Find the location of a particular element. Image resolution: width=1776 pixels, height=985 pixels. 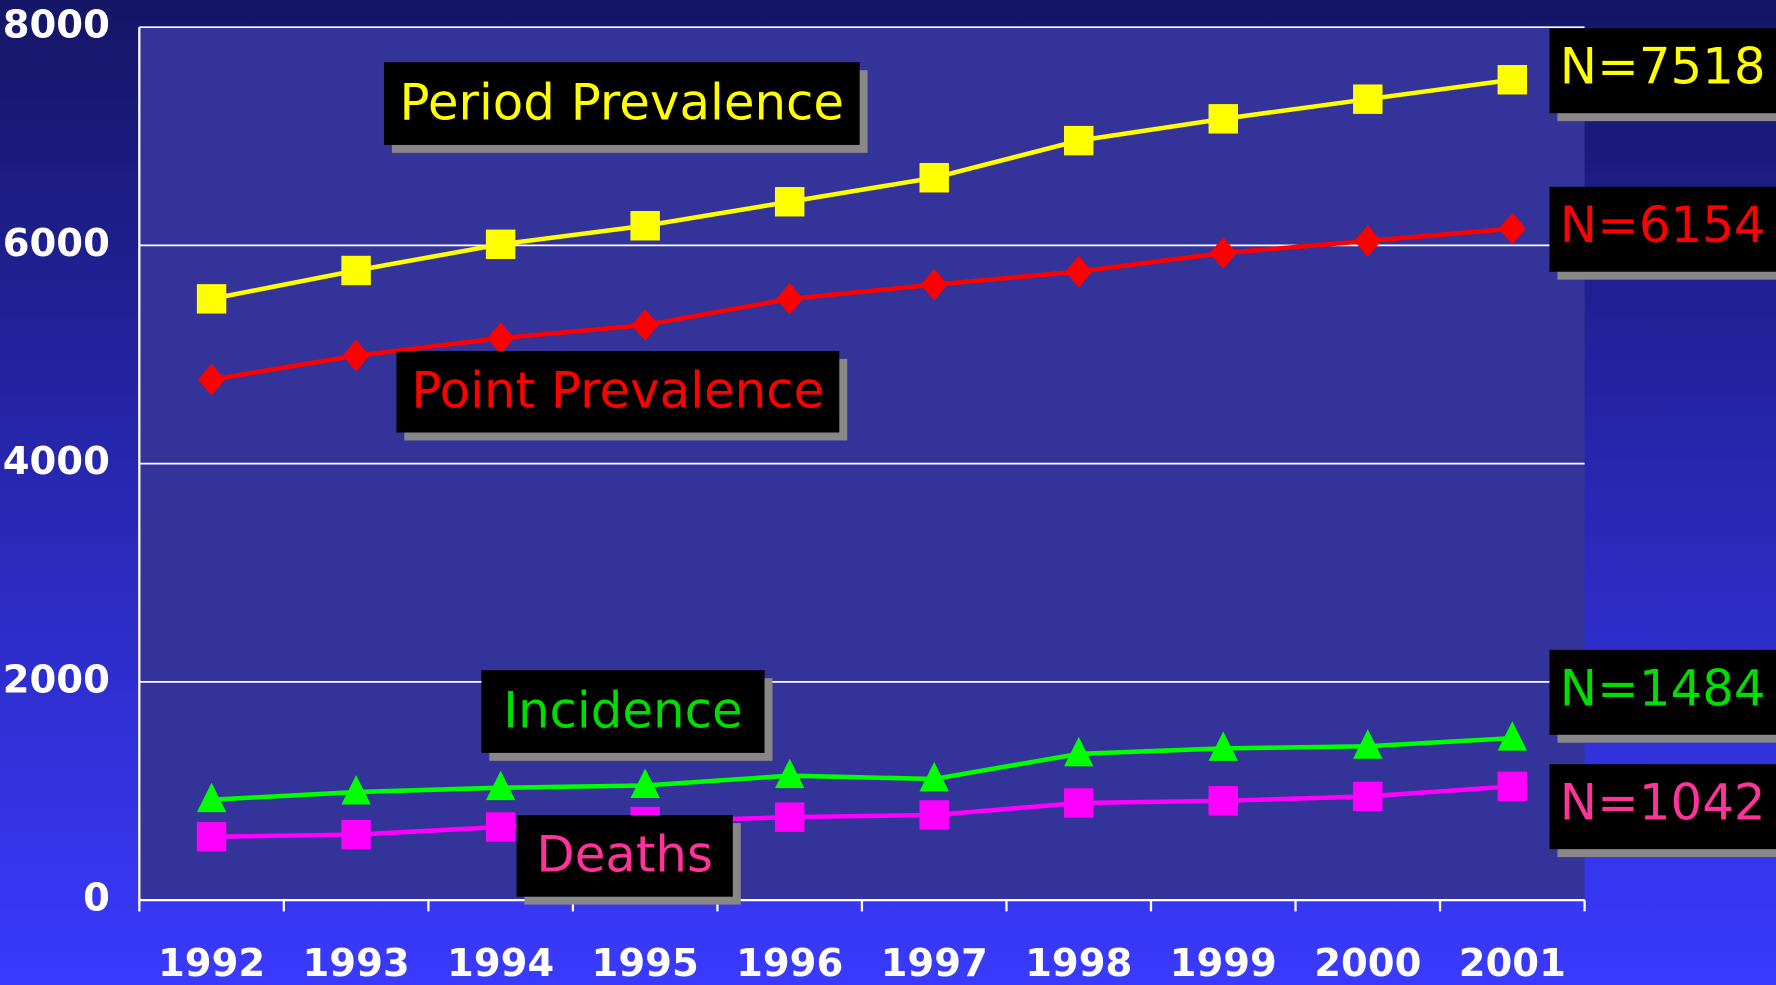

x-tick-label: 1993 is located at coordinates (356, 963).